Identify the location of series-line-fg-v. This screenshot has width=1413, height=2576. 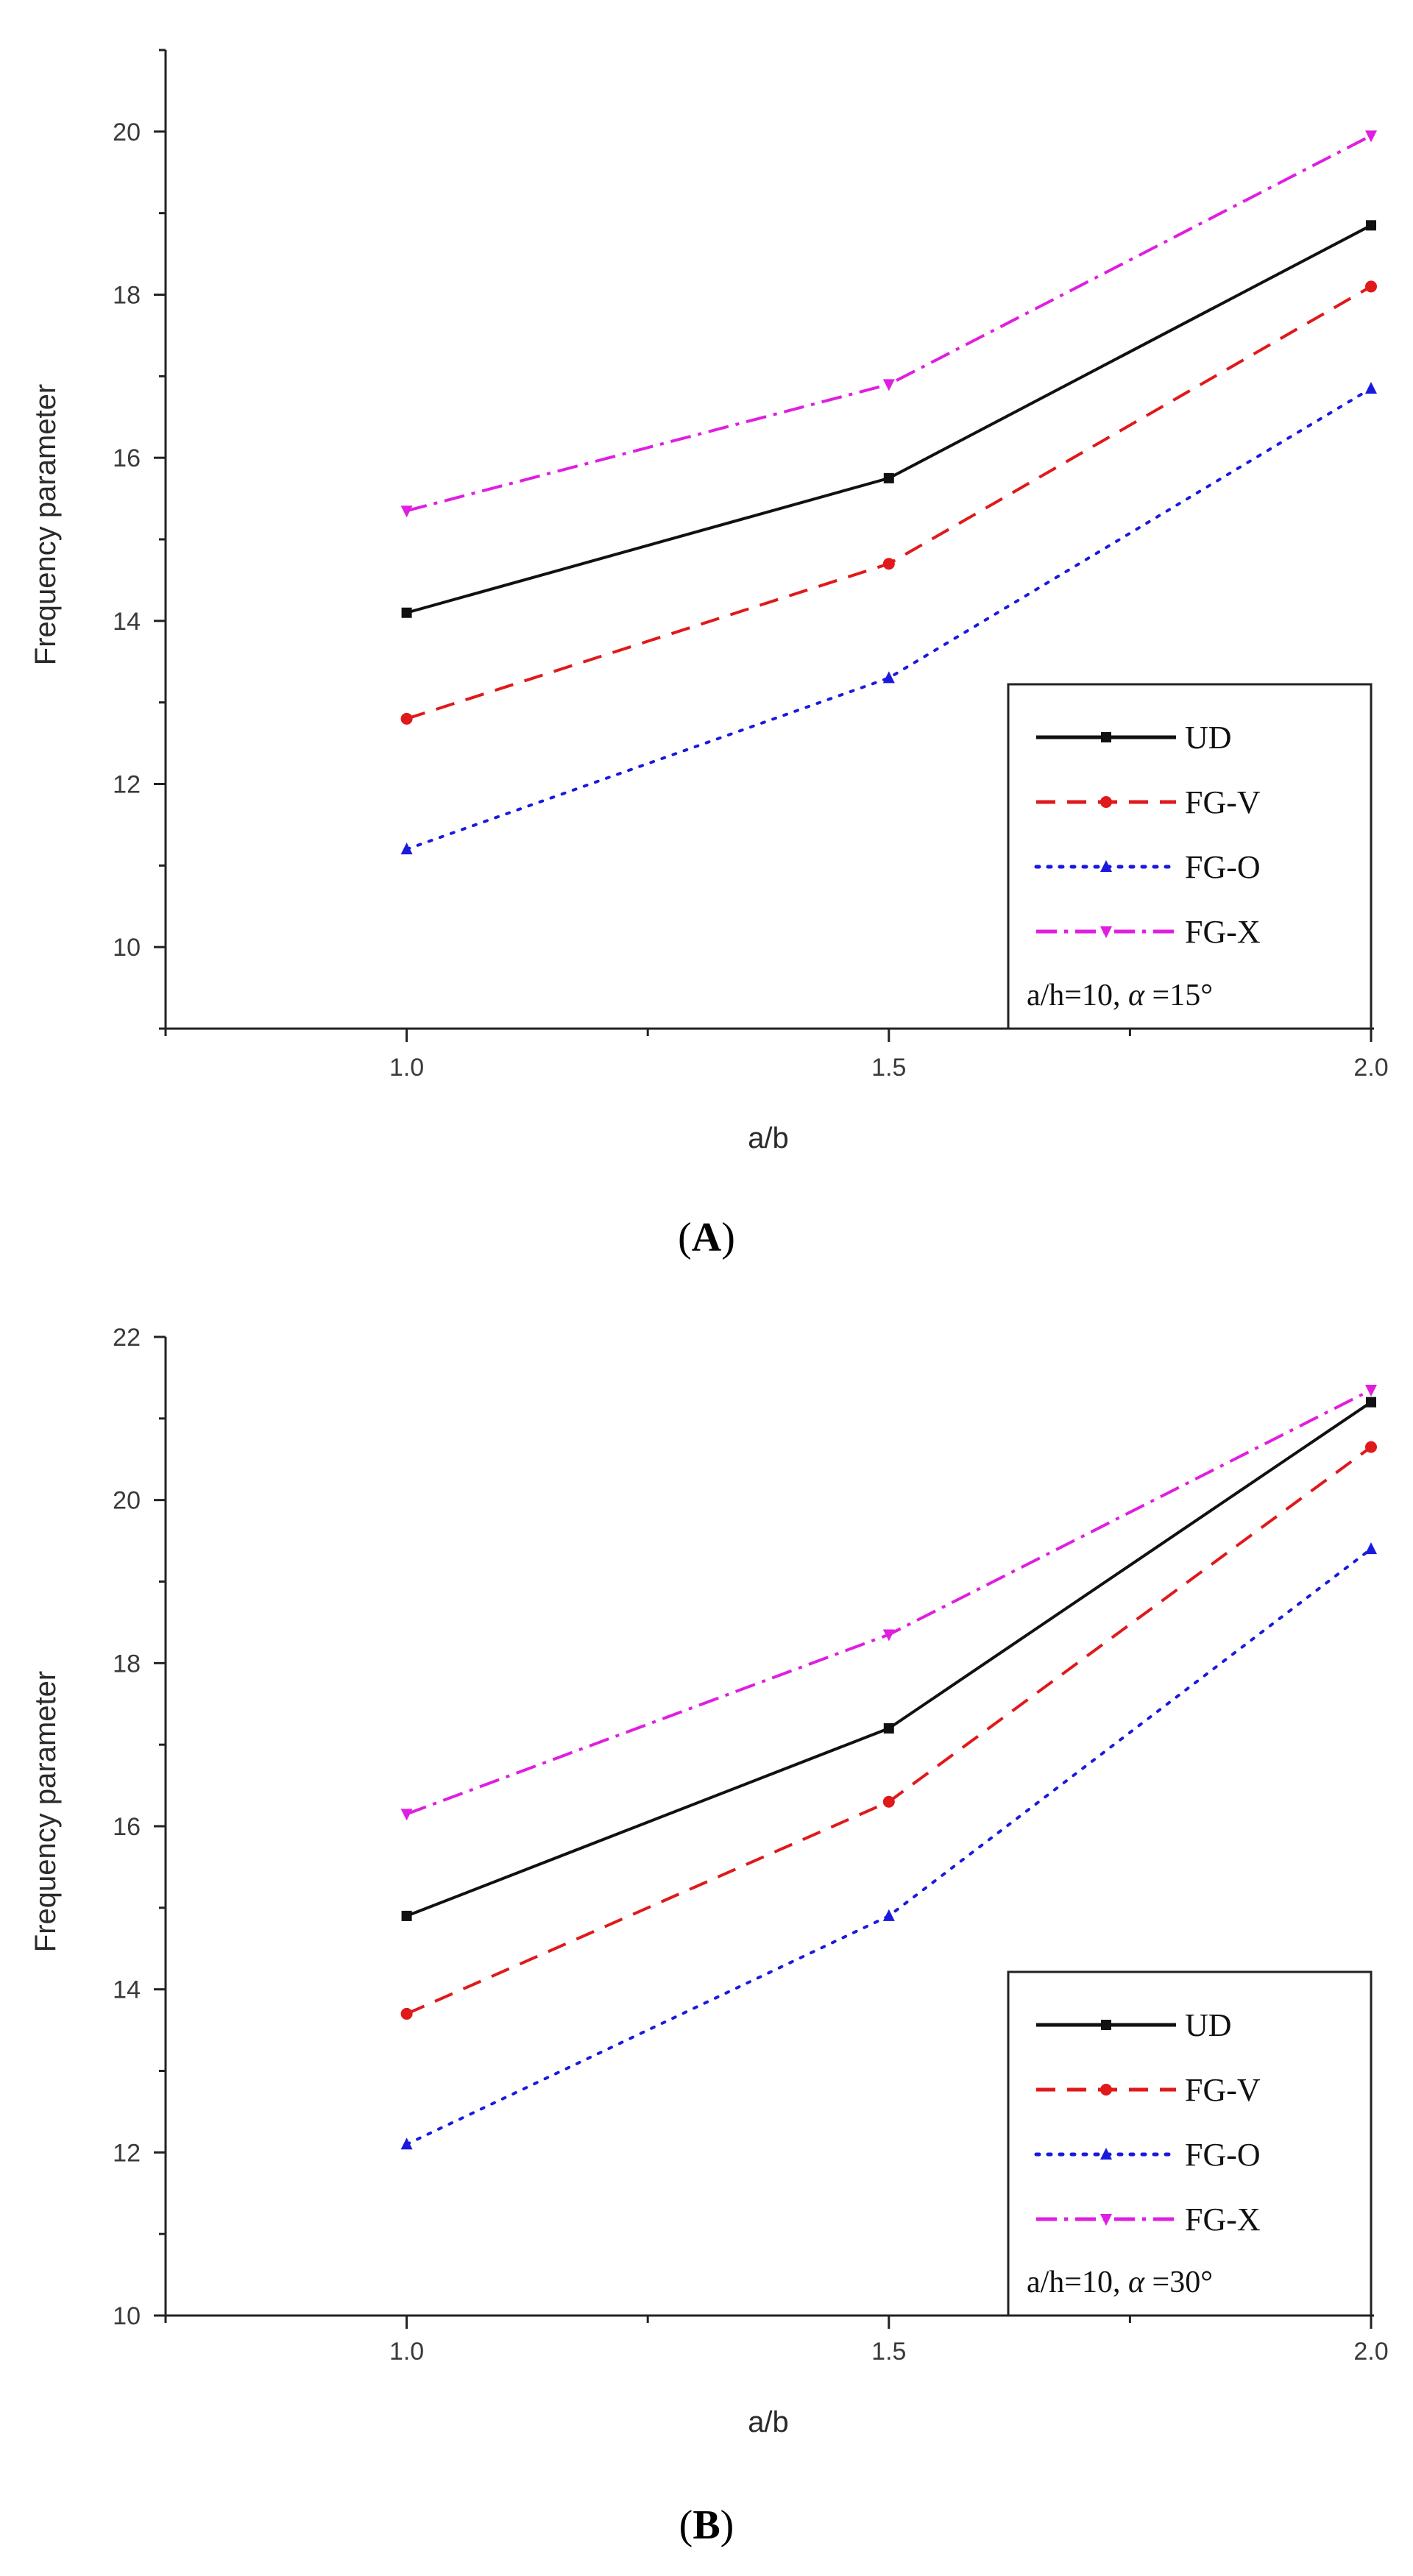
(889, 502).